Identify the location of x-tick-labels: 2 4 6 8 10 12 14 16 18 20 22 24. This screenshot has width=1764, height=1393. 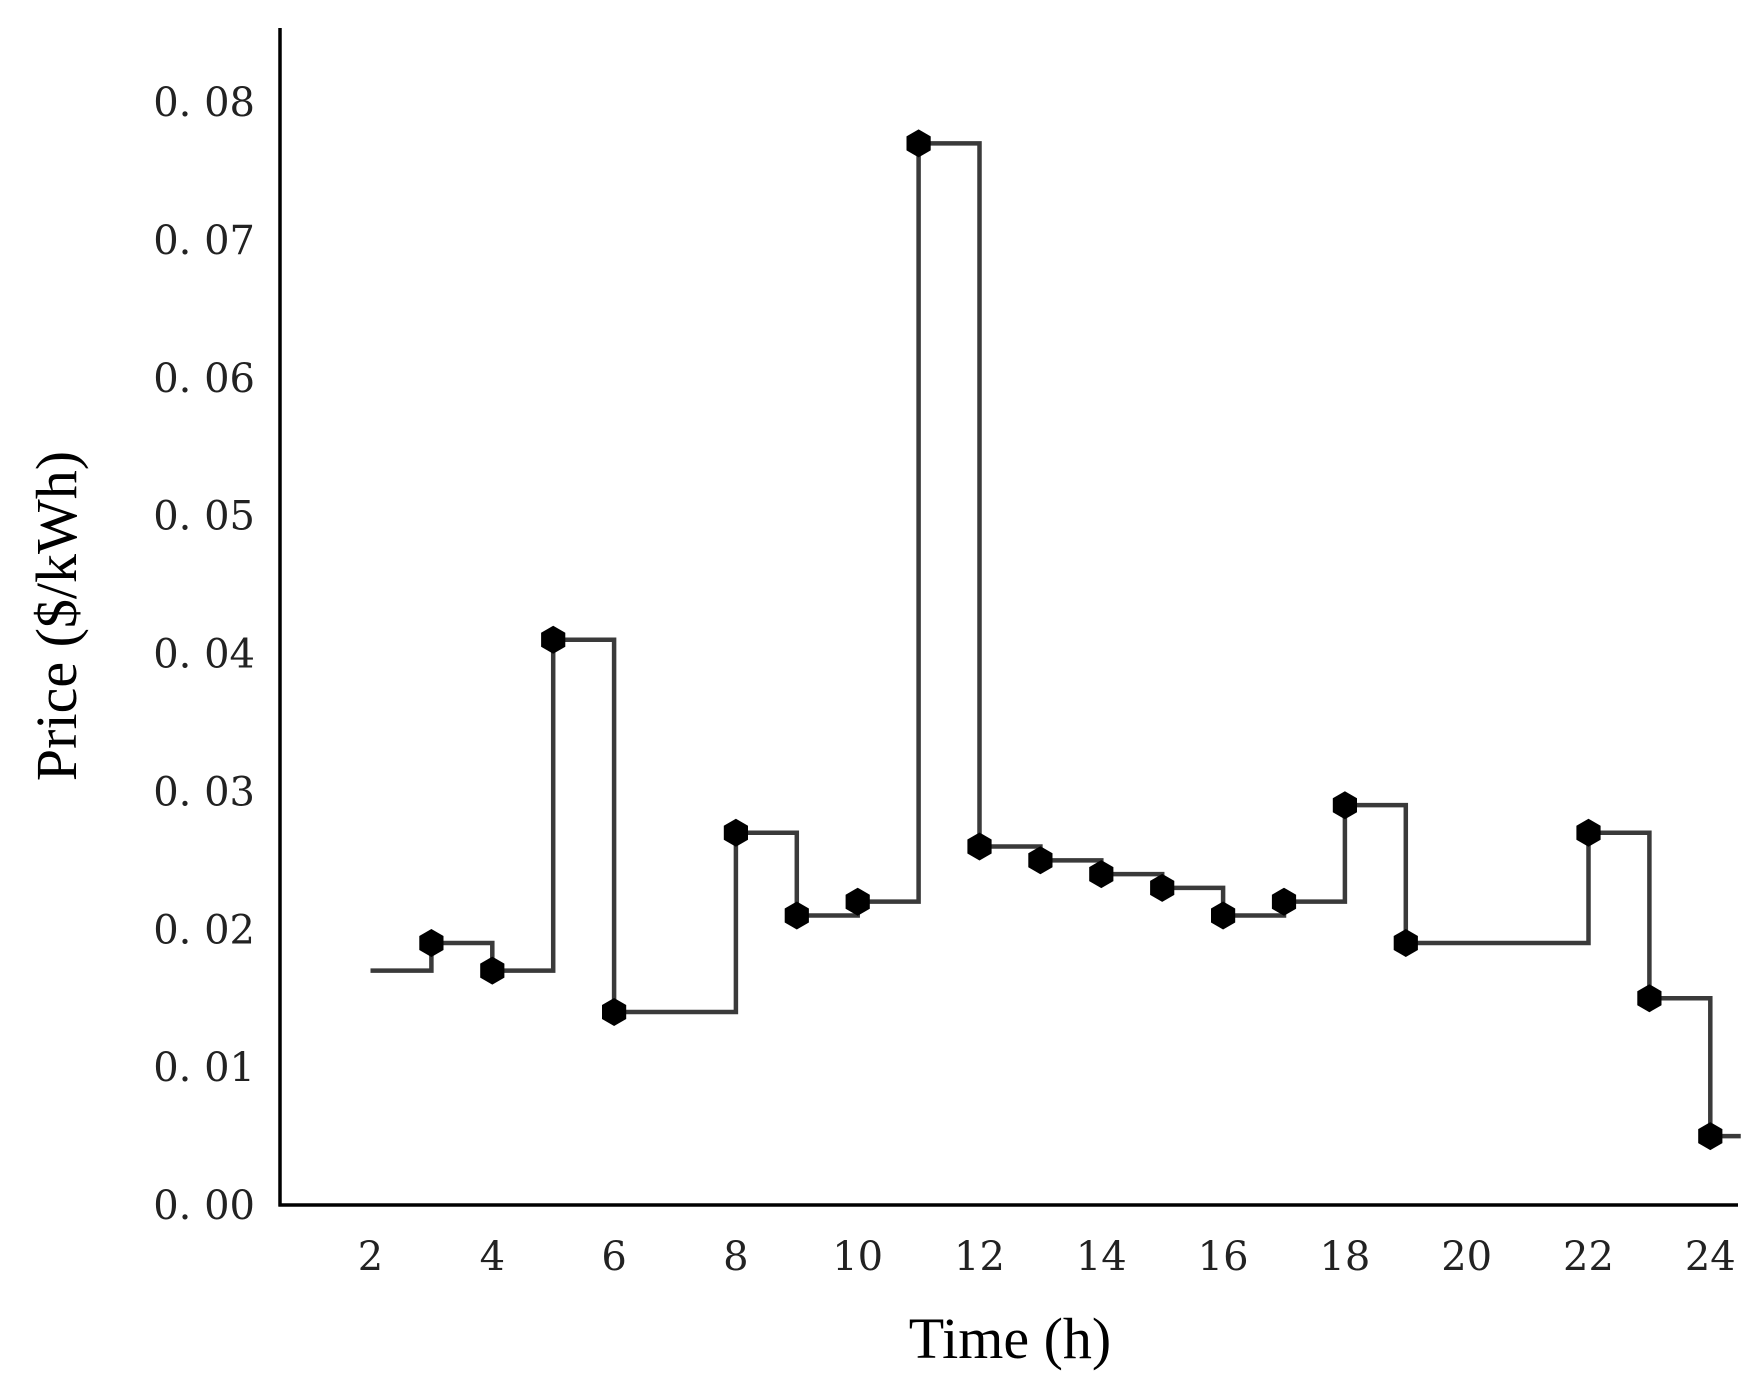
(1047, 1257).